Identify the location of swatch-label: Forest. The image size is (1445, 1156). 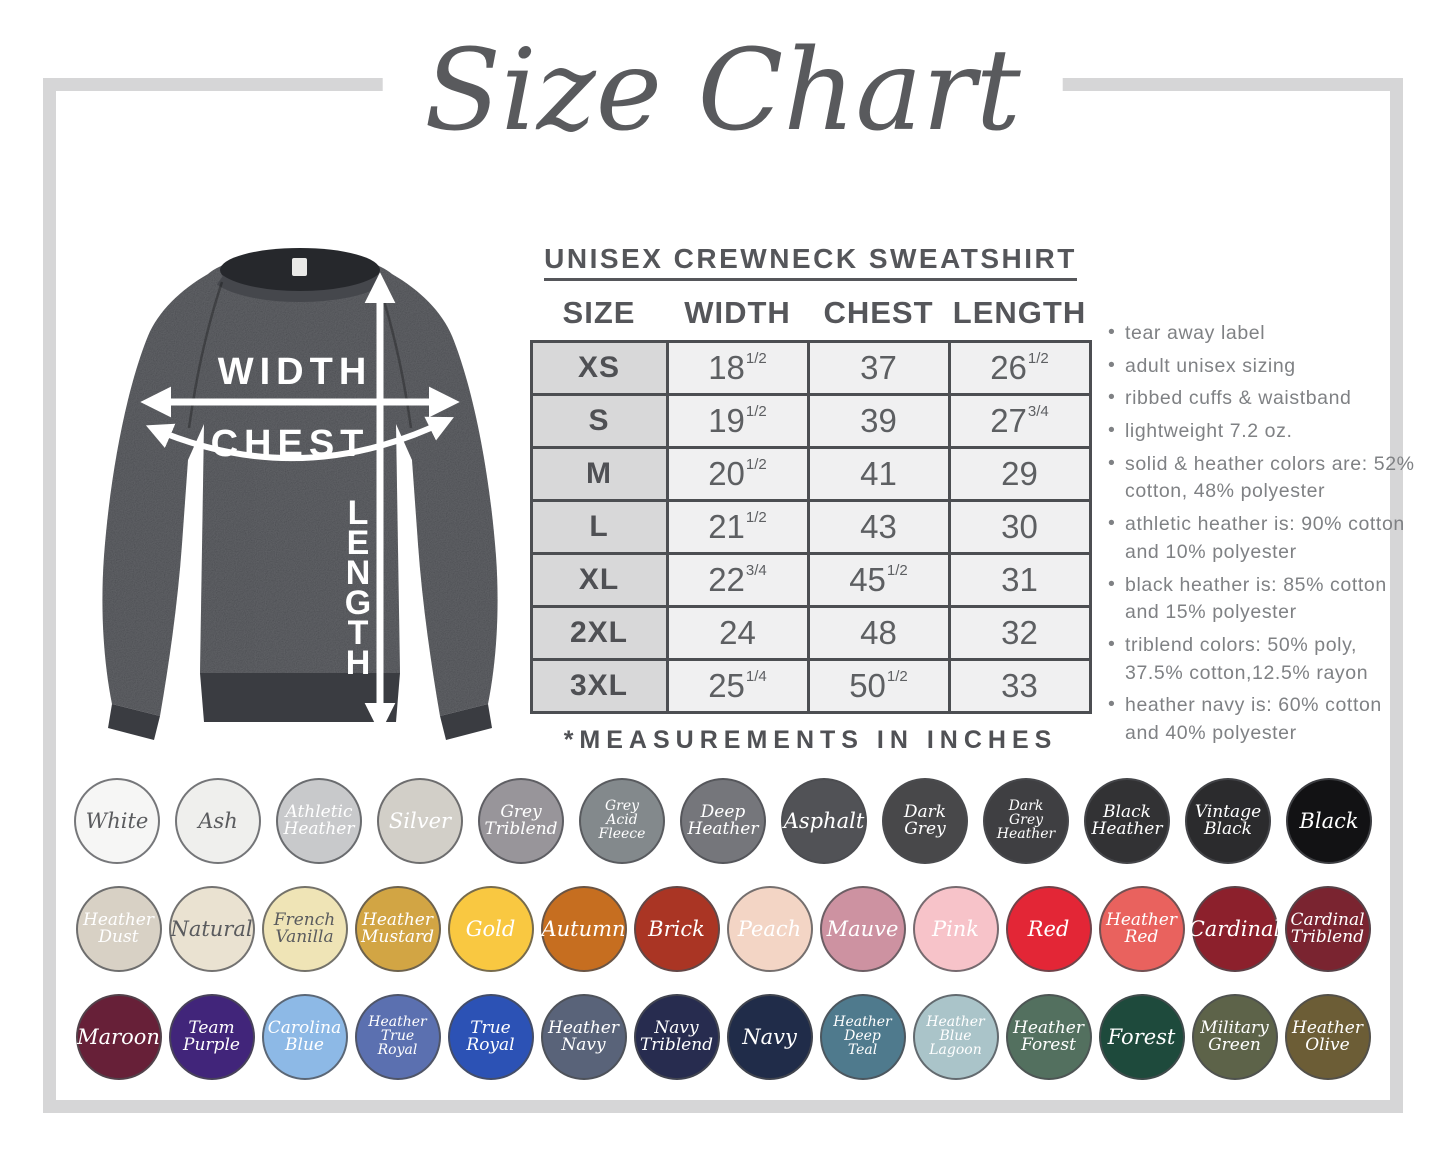
(1141, 1036).